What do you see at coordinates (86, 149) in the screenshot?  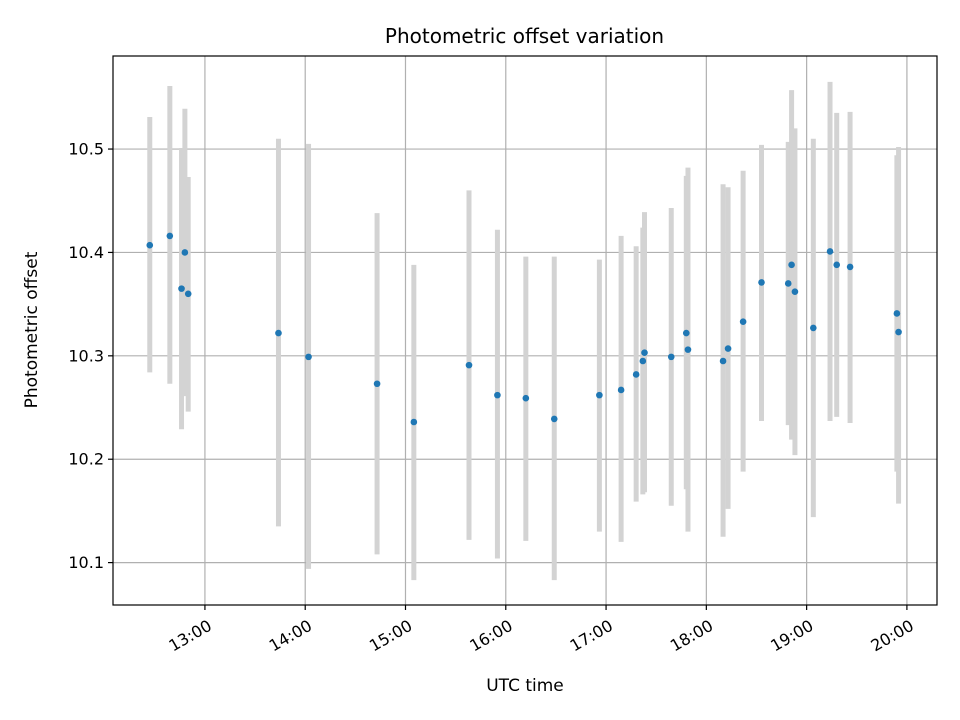 I see `y-tick-label: 10.5` at bounding box center [86, 149].